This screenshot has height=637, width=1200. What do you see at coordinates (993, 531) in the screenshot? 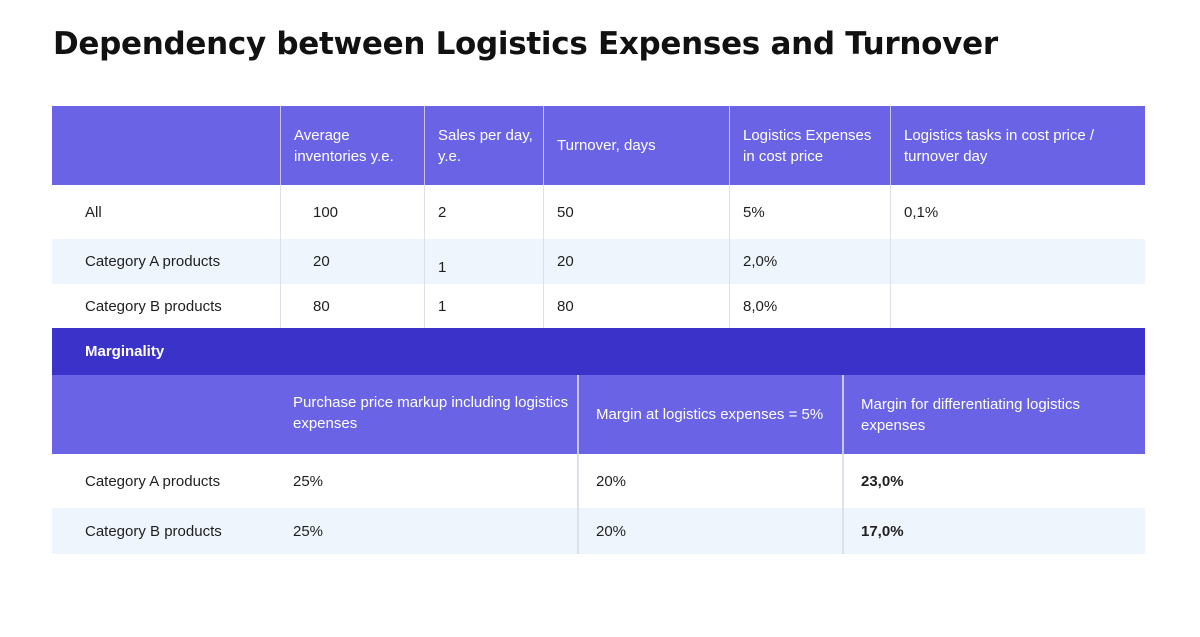
I see `cell-margin-differentiating: 17,0%` at bounding box center [993, 531].